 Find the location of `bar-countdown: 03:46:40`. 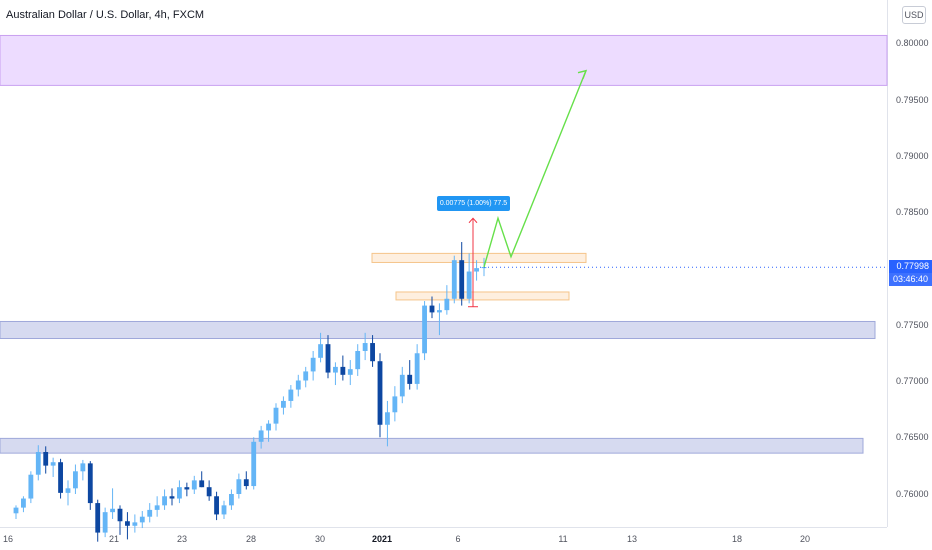

bar-countdown: 03:46:40 is located at coordinates (910, 279).